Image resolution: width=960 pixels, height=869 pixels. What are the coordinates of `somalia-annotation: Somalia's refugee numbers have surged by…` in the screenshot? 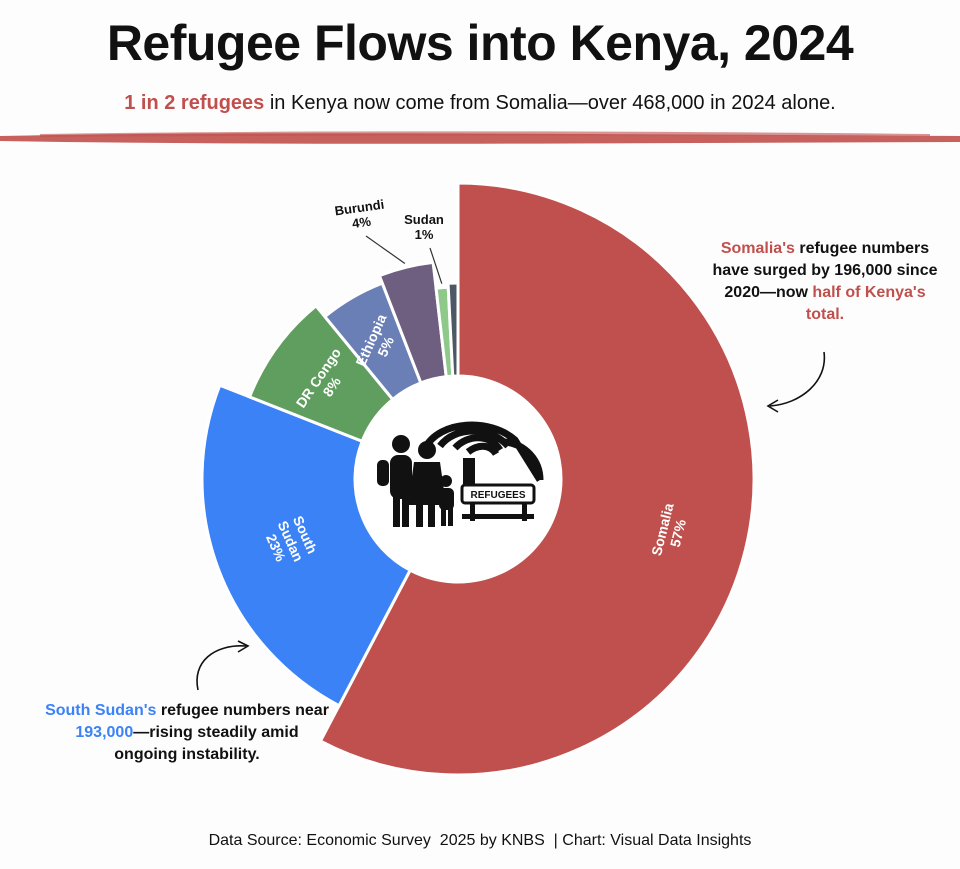 It's located at (825, 282).